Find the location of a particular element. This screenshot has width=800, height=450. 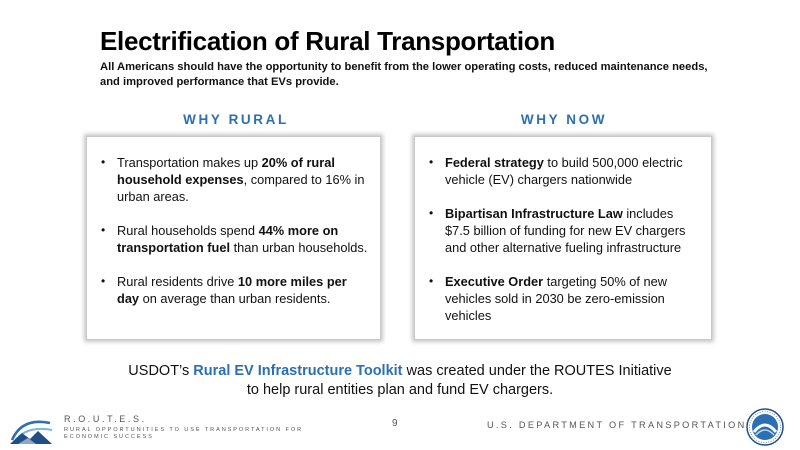

department-name: U.S. DEPARTMENT OF TRANSPORTATION is located at coordinates (617, 425).